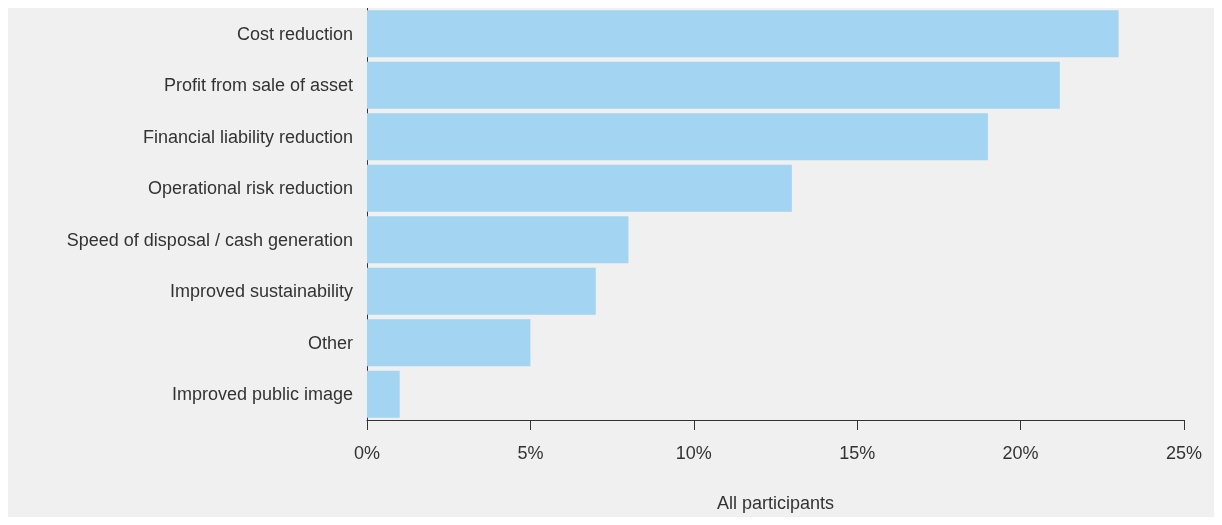 Image resolution: width=1222 pixels, height=525 pixels. I want to click on x-tick-label: 15%, so click(857, 453).